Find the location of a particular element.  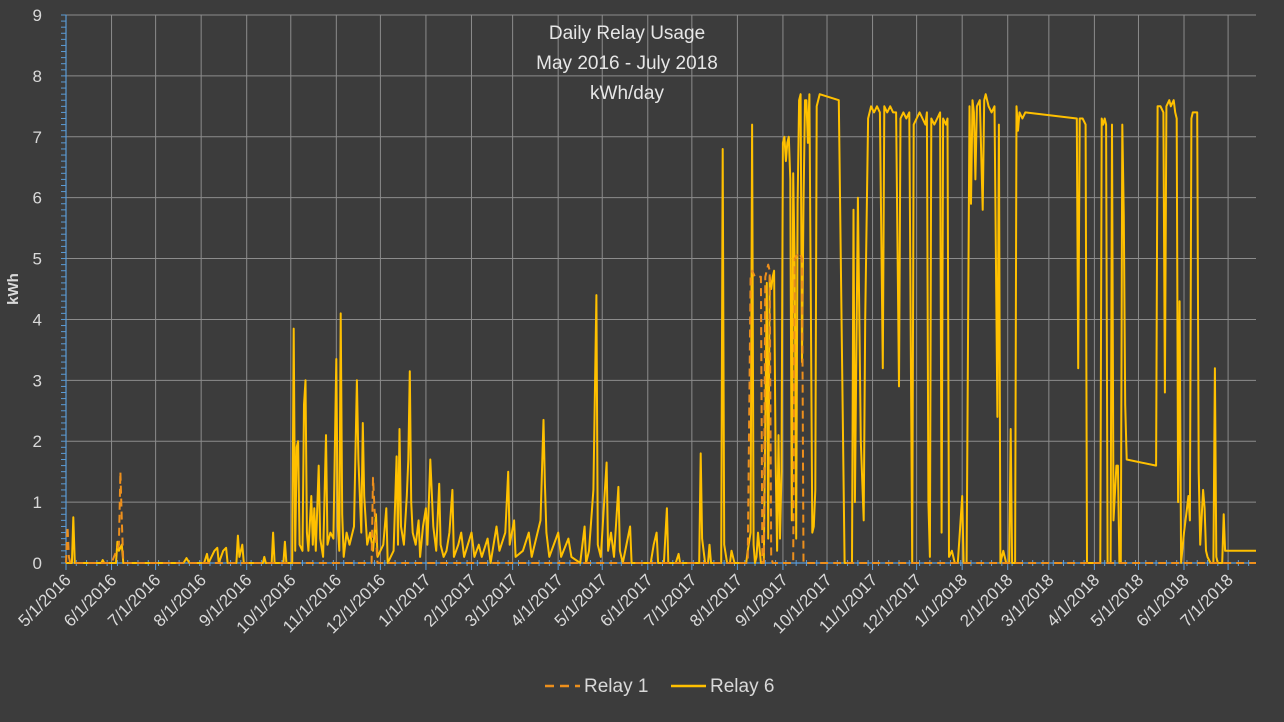

chart-title-line-3: kWh/day is located at coordinates (627, 93).